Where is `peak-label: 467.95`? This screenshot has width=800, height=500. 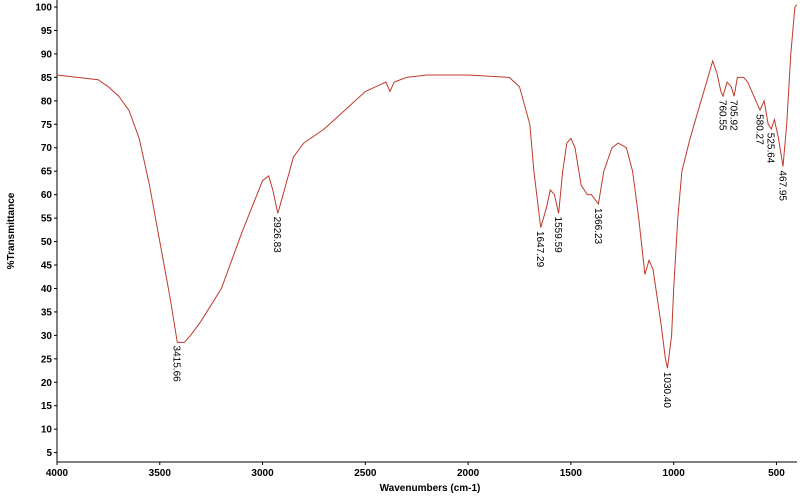 peak-label: 467.95 is located at coordinates (782, 185).